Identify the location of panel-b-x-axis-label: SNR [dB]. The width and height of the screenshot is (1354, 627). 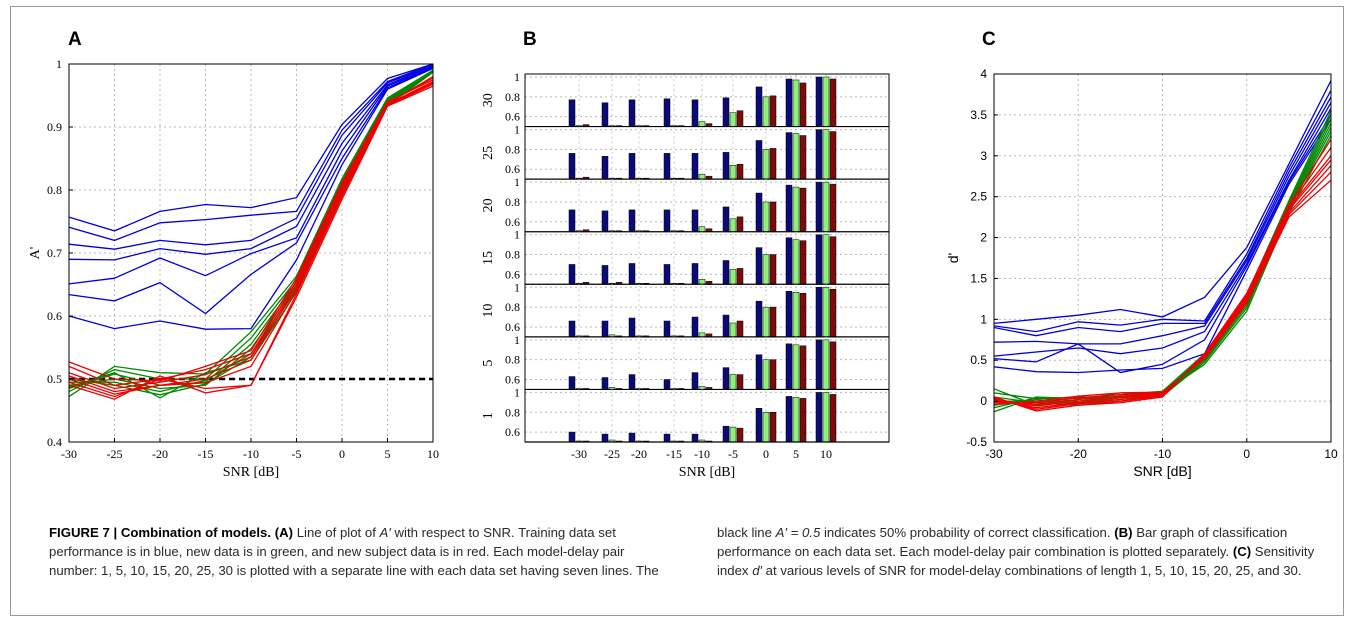
(707, 472).